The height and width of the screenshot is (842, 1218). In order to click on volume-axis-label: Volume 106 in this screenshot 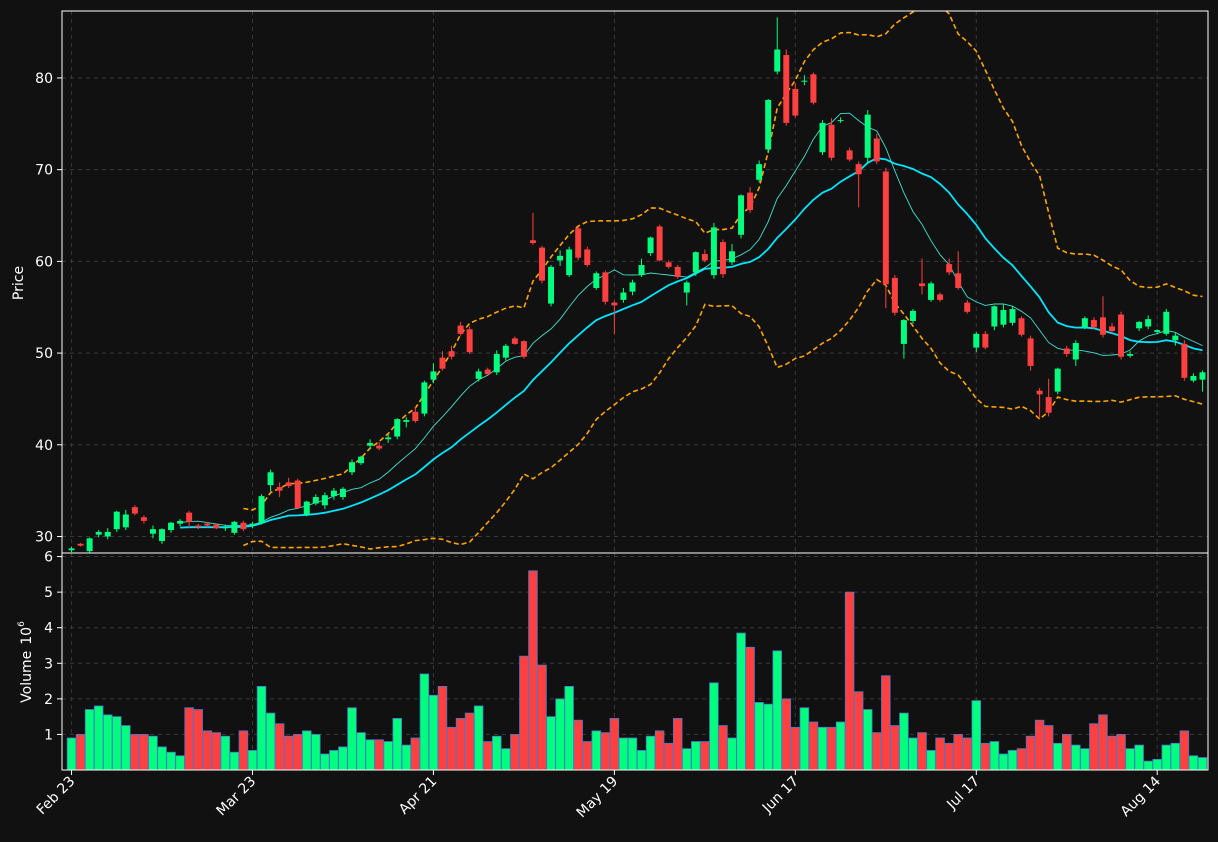, I will do `click(26, 662)`.